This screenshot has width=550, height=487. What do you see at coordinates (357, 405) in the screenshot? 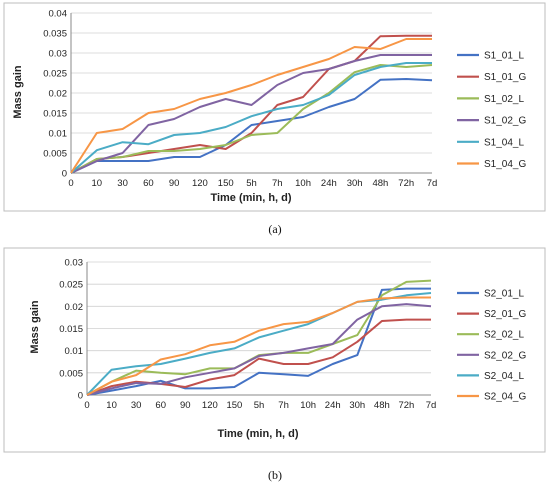
I see `chart-b-xtick-label: 30h` at bounding box center [357, 405].